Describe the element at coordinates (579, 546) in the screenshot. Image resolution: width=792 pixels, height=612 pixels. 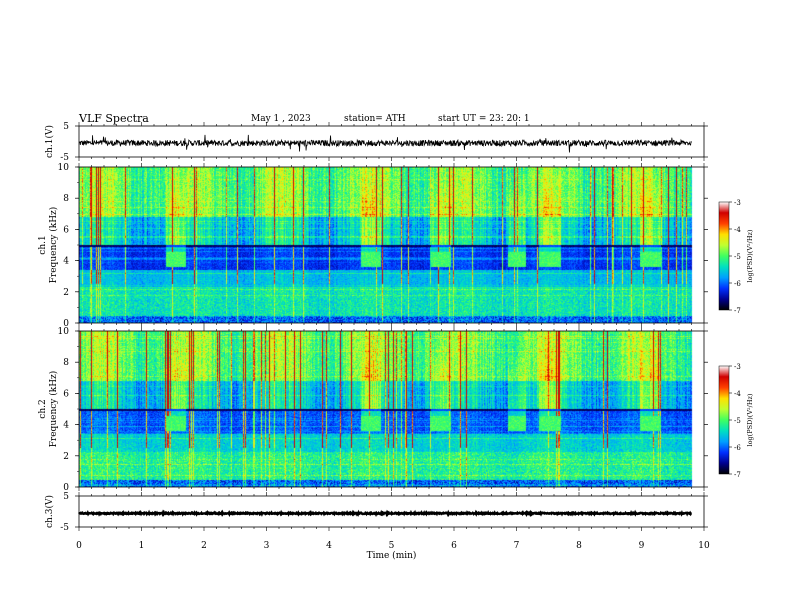
I see `x-tick-label: 8` at that location.